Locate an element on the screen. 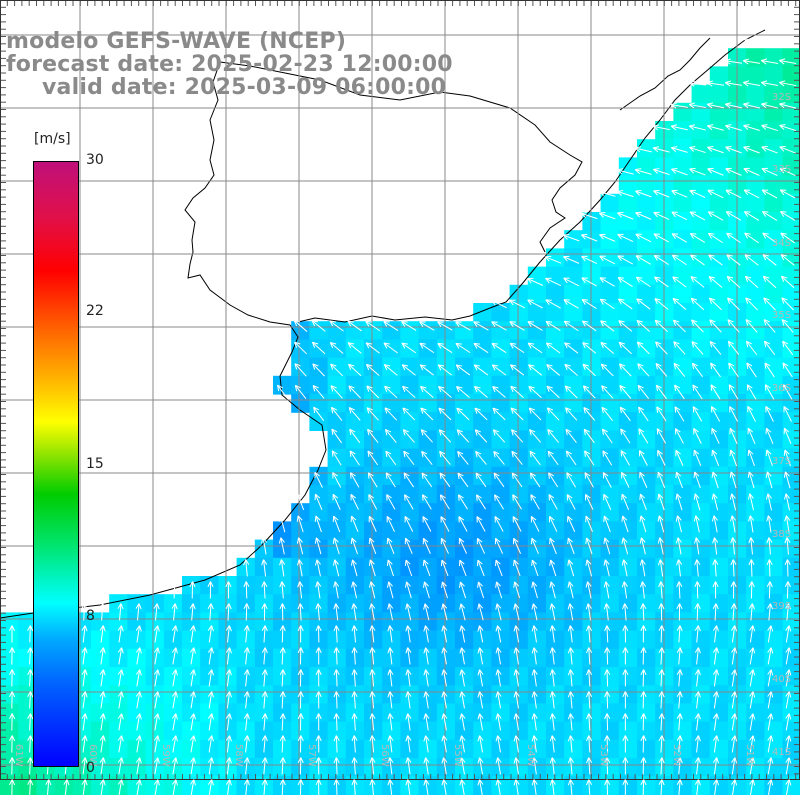 This screenshot has width=800, height=800. latitude-label: 38S is located at coordinates (781, 534).